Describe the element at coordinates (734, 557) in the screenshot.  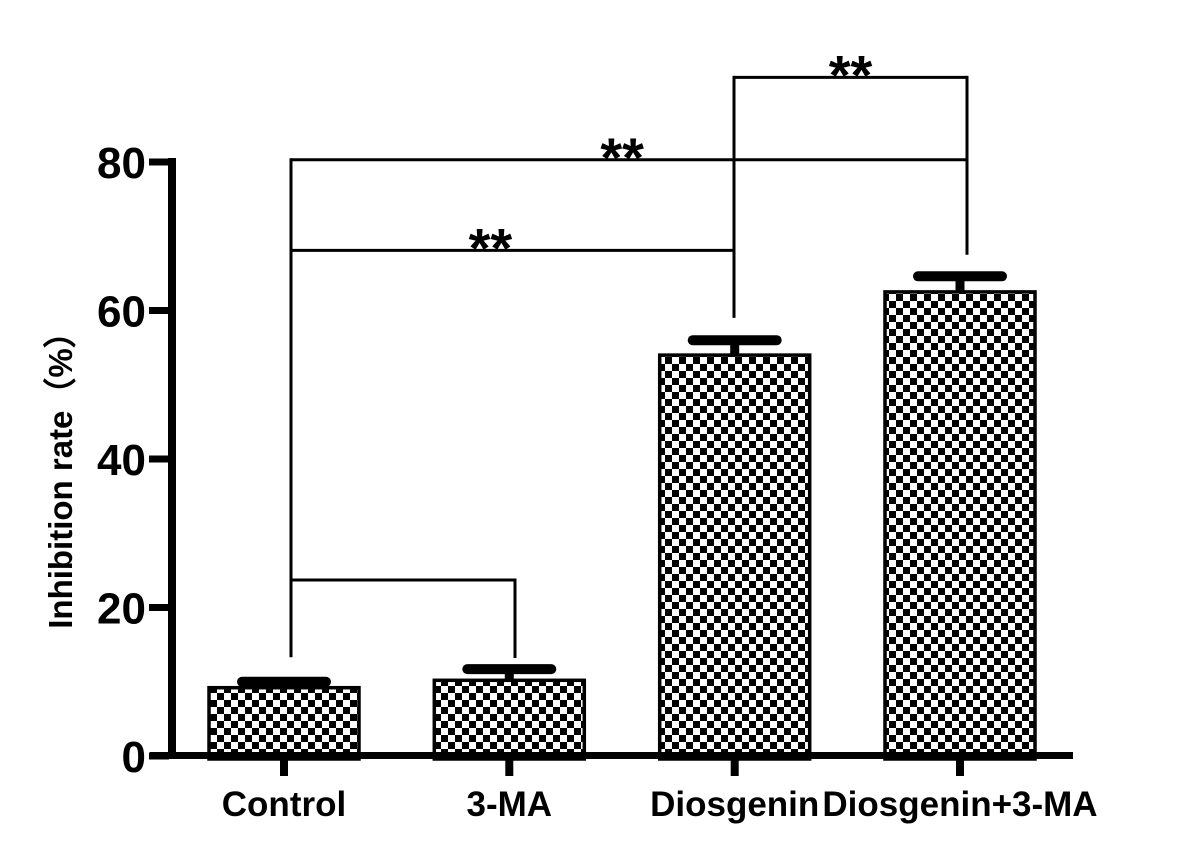
I see `bar-diosgenin` at that location.